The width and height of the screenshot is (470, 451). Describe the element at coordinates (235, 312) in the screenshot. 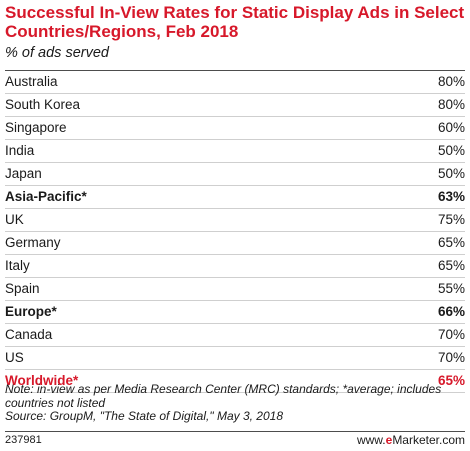

I see `table-row: Europe* 66%` at that location.